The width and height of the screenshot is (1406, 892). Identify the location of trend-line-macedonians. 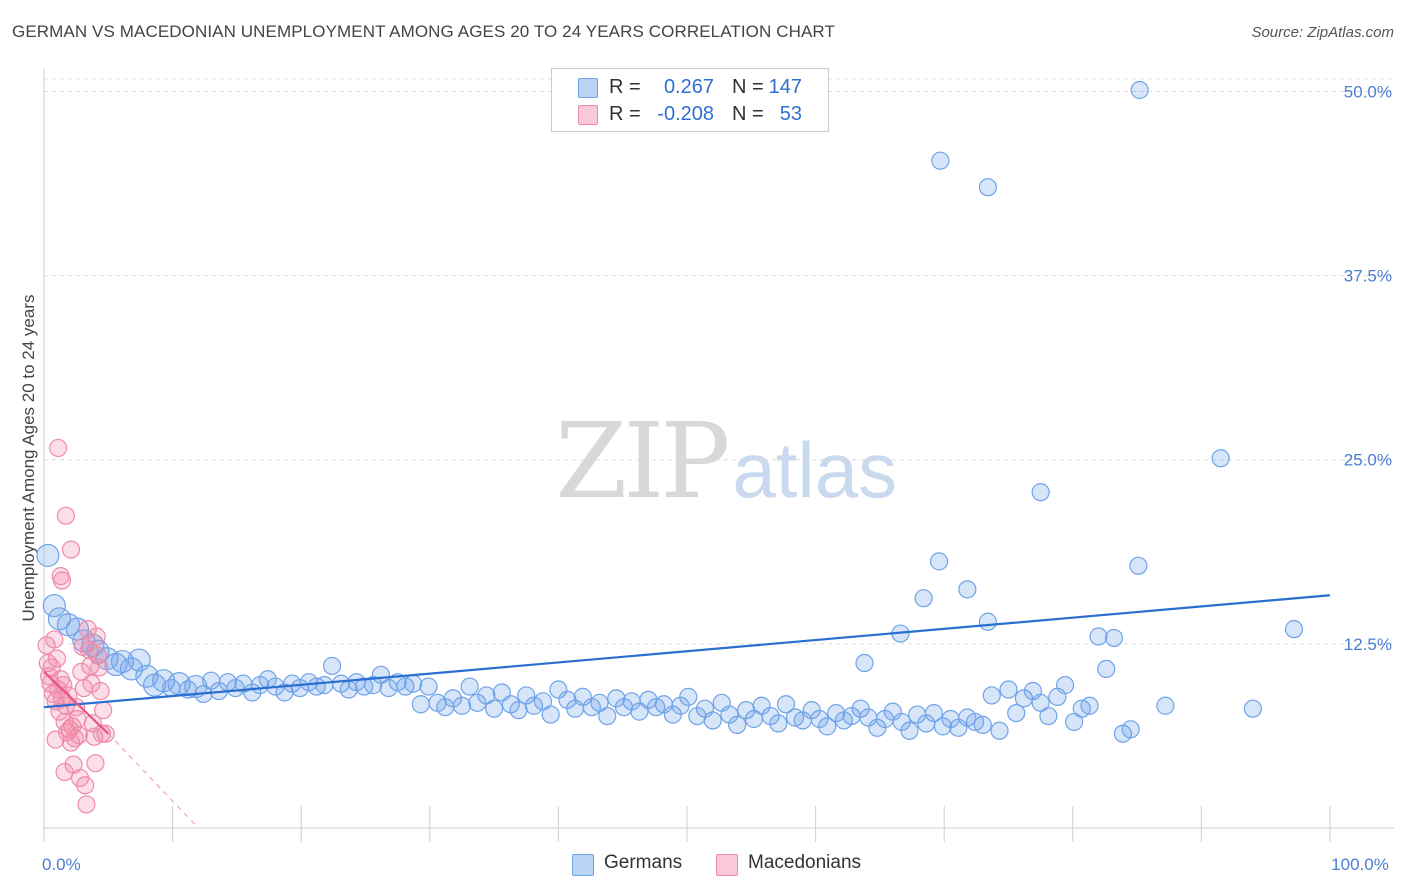
(76, 703).